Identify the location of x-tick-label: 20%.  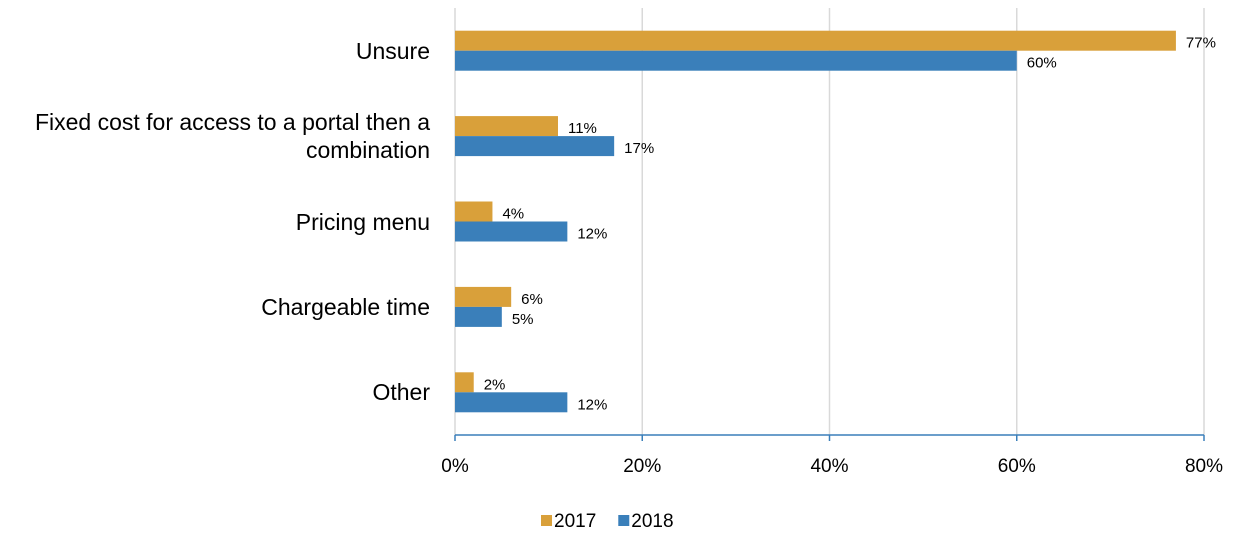
(642, 466).